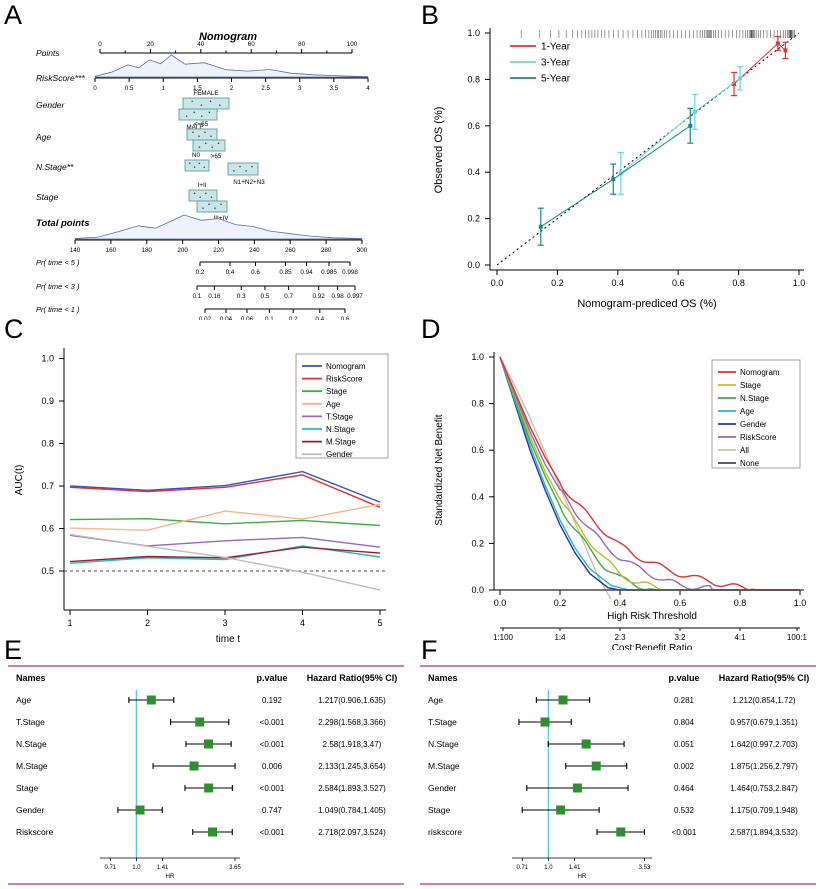 This screenshot has height=889, width=825. What do you see at coordinates (444, 766) in the screenshot?
I see `row-name: M.Stage` at bounding box center [444, 766].